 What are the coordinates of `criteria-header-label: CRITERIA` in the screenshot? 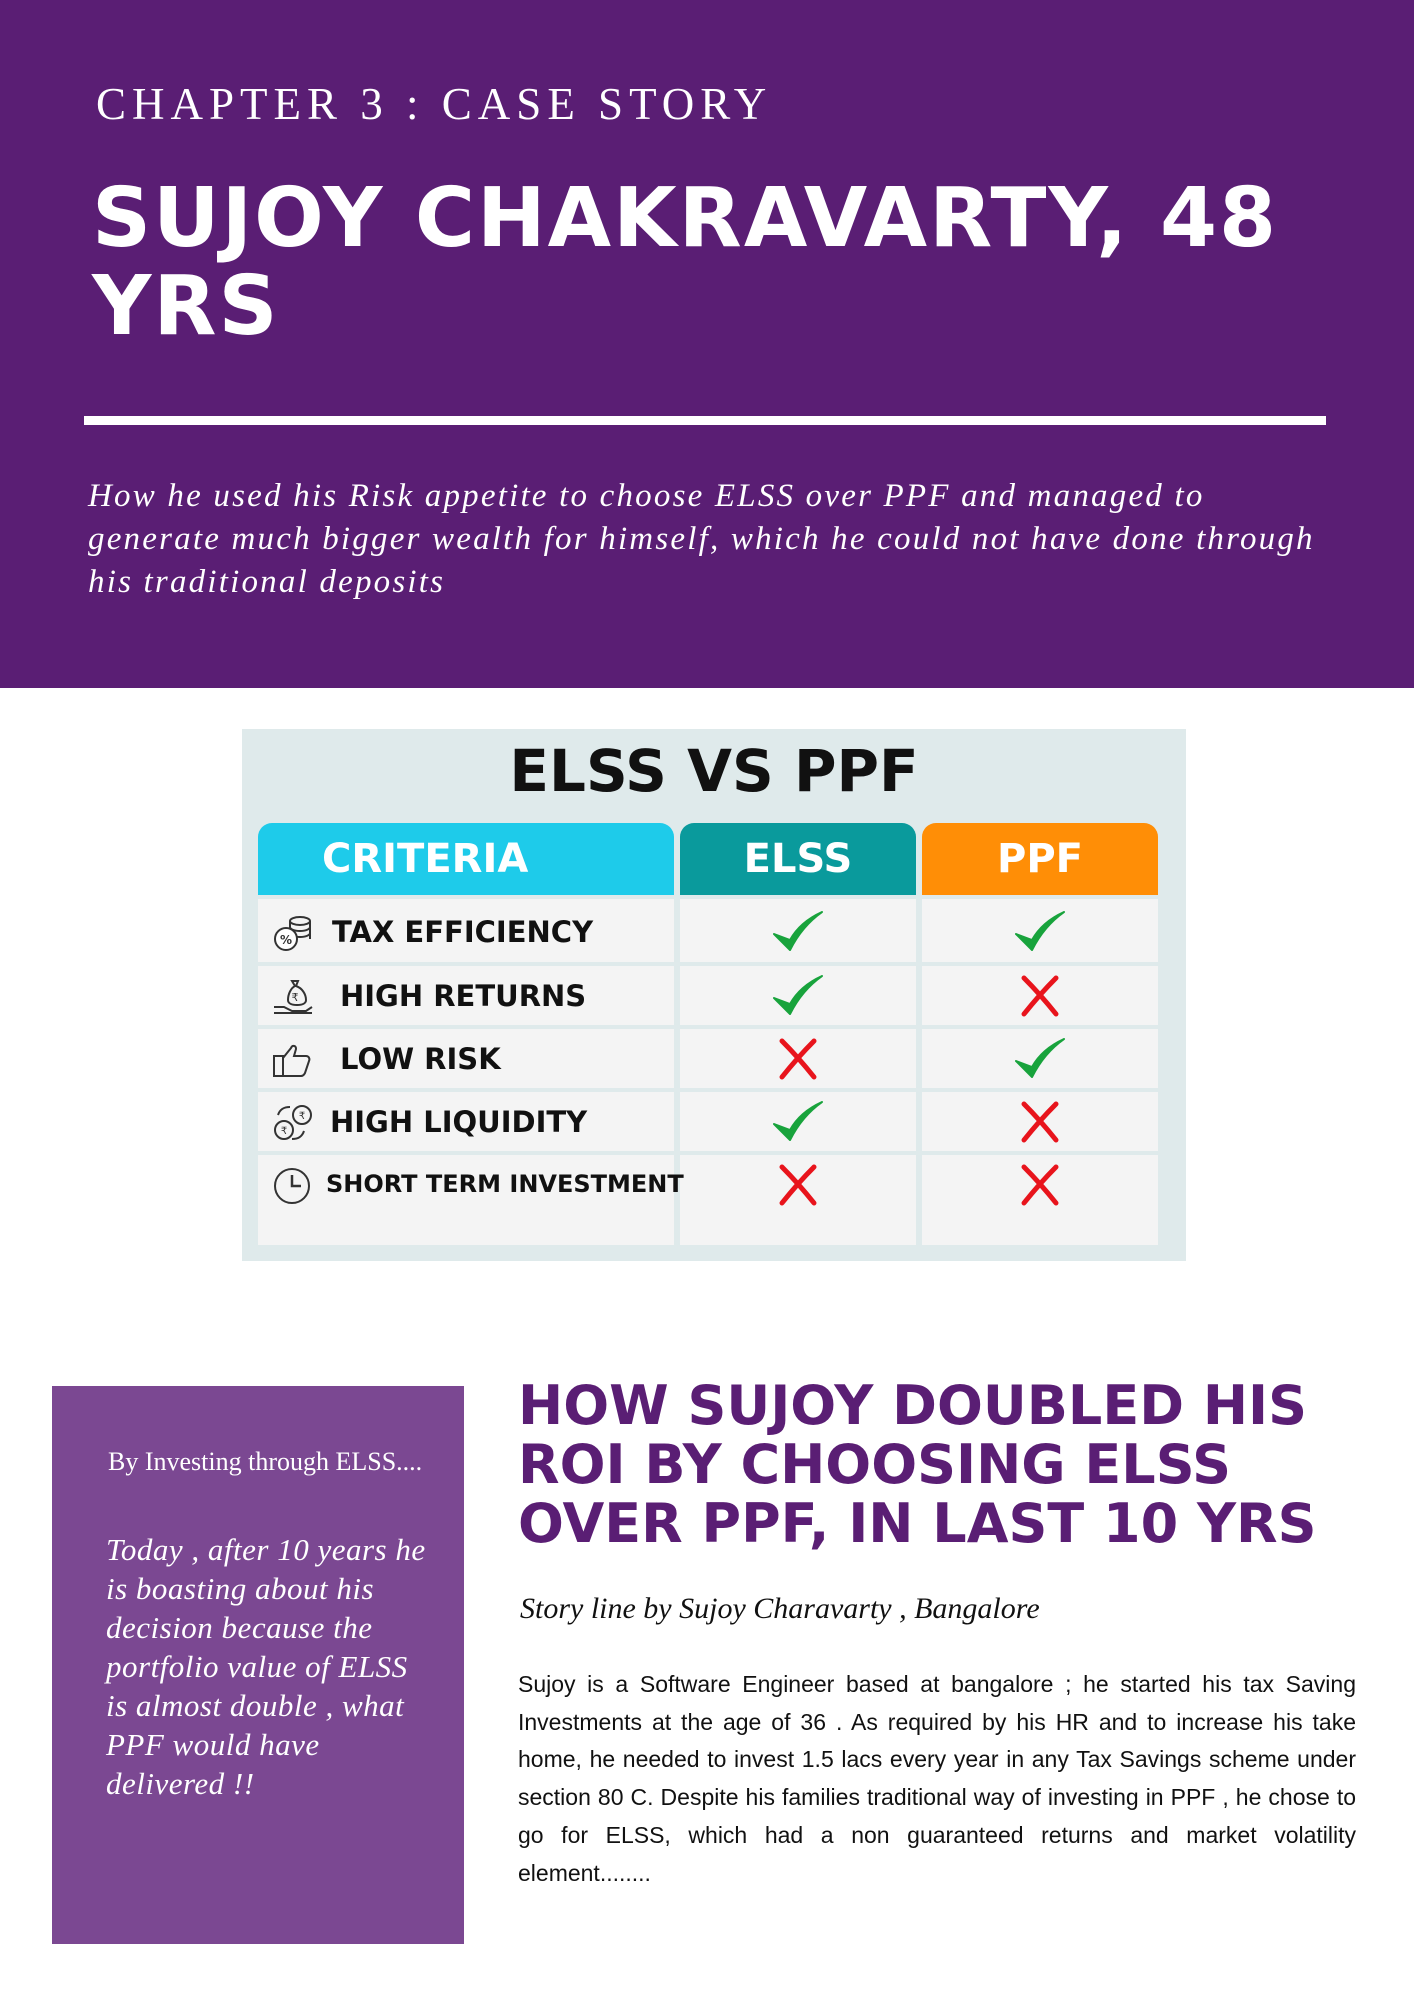 It's located at (425, 859).